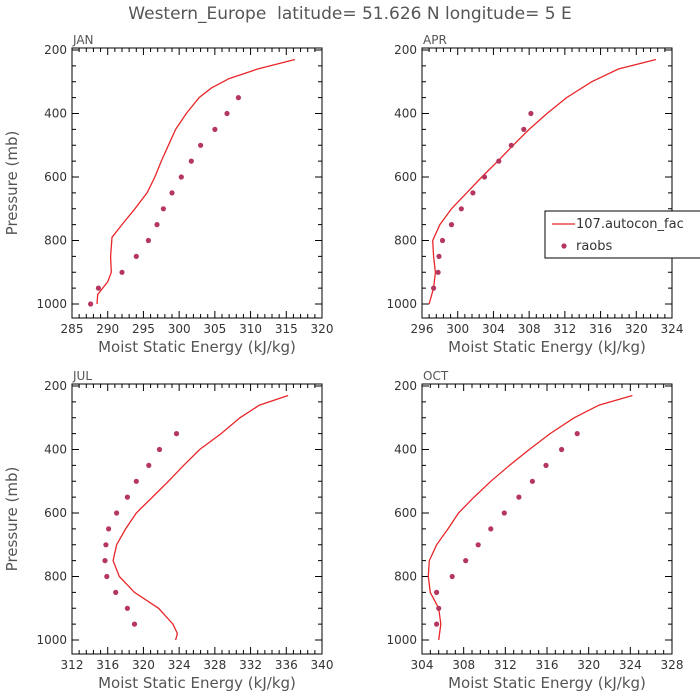  What do you see at coordinates (82, 376) in the screenshot?
I see `panel-label: JUL` at bounding box center [82, 376].